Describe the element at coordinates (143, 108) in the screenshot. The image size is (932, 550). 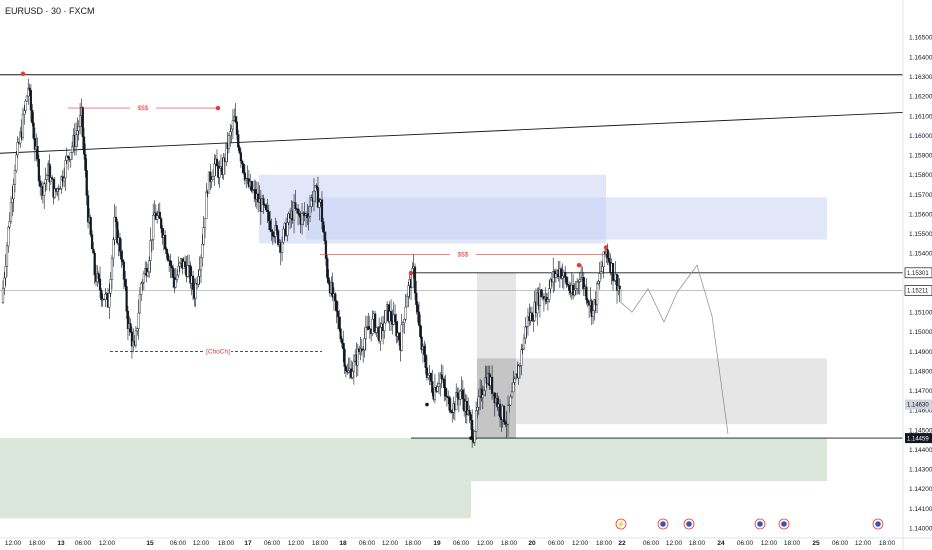
I see `liquidity-label-1-bg` at that location.